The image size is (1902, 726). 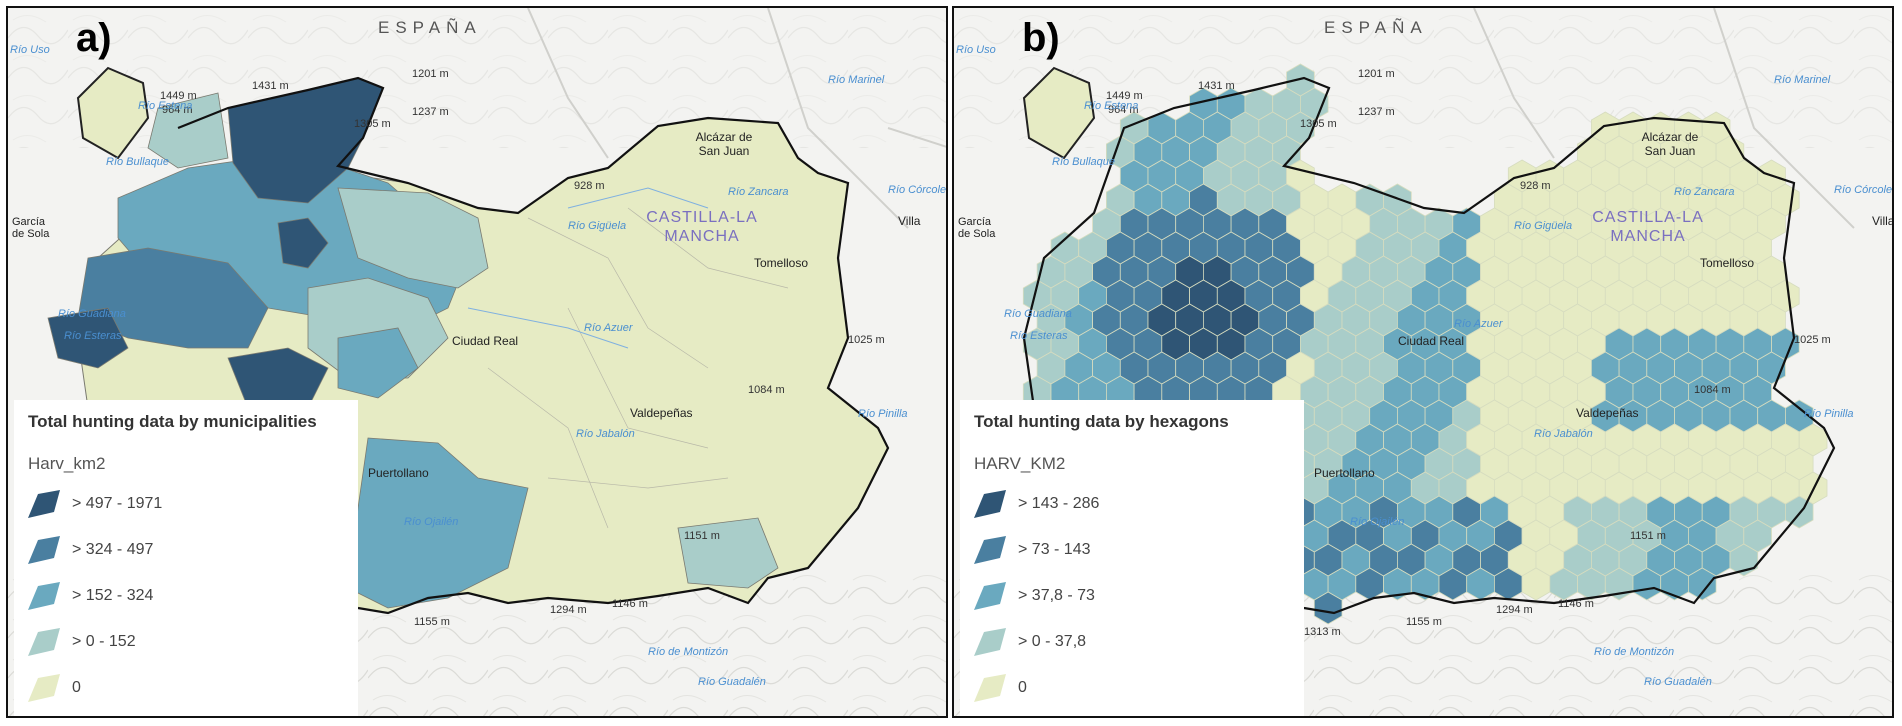 I want to click on river-label: Río Pinilla, so click(x=883, y=414).